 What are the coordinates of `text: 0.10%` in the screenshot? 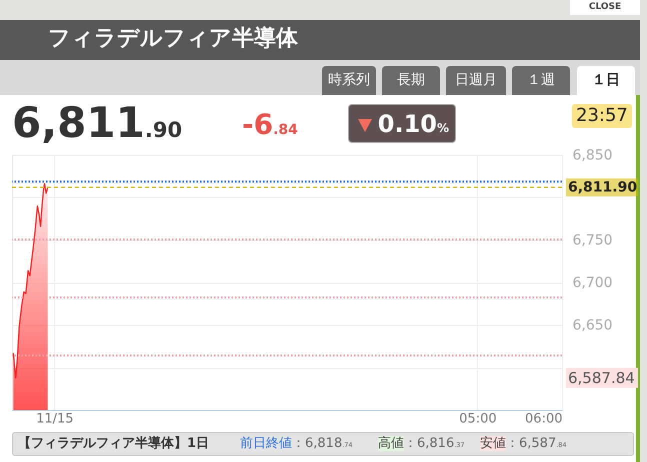 It's located at (402, 123).